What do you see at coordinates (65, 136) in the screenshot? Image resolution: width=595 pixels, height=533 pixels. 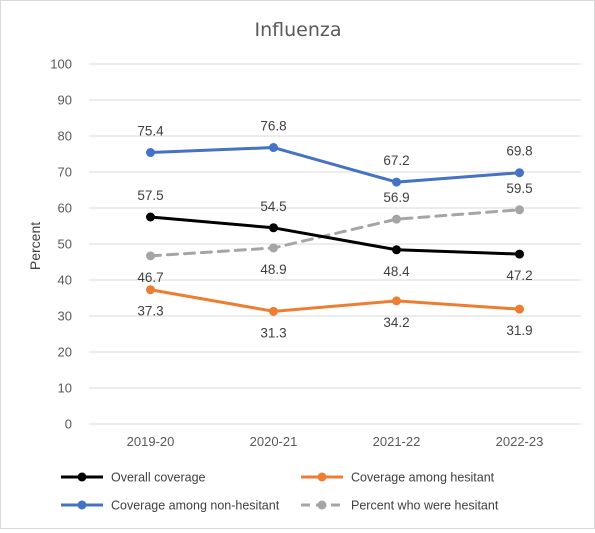 I see `y-tick-label: 80` at bounding box center [65, 136].